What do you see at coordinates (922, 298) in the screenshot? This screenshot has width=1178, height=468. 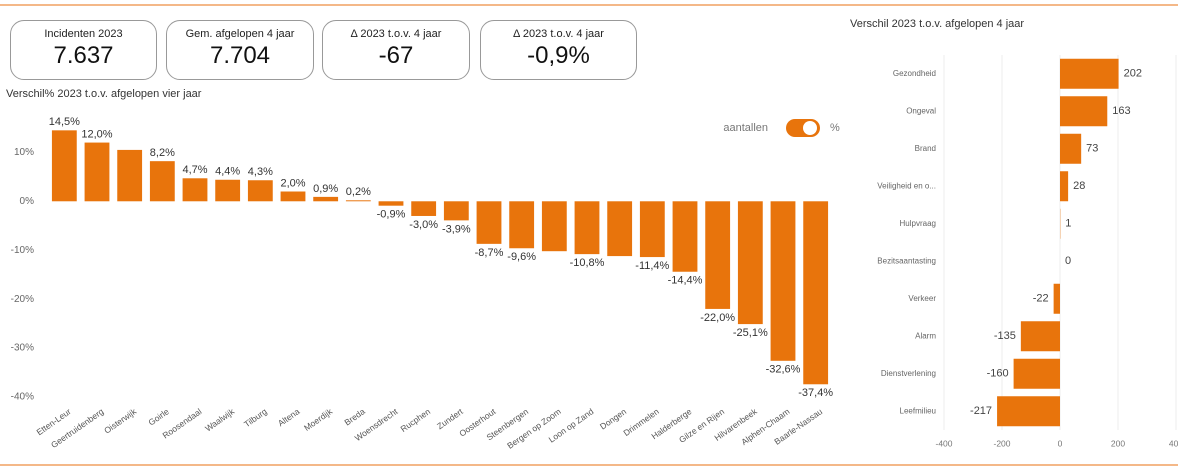 I see `y-tick-label: Verkeer` at bounding box center [922, 298].